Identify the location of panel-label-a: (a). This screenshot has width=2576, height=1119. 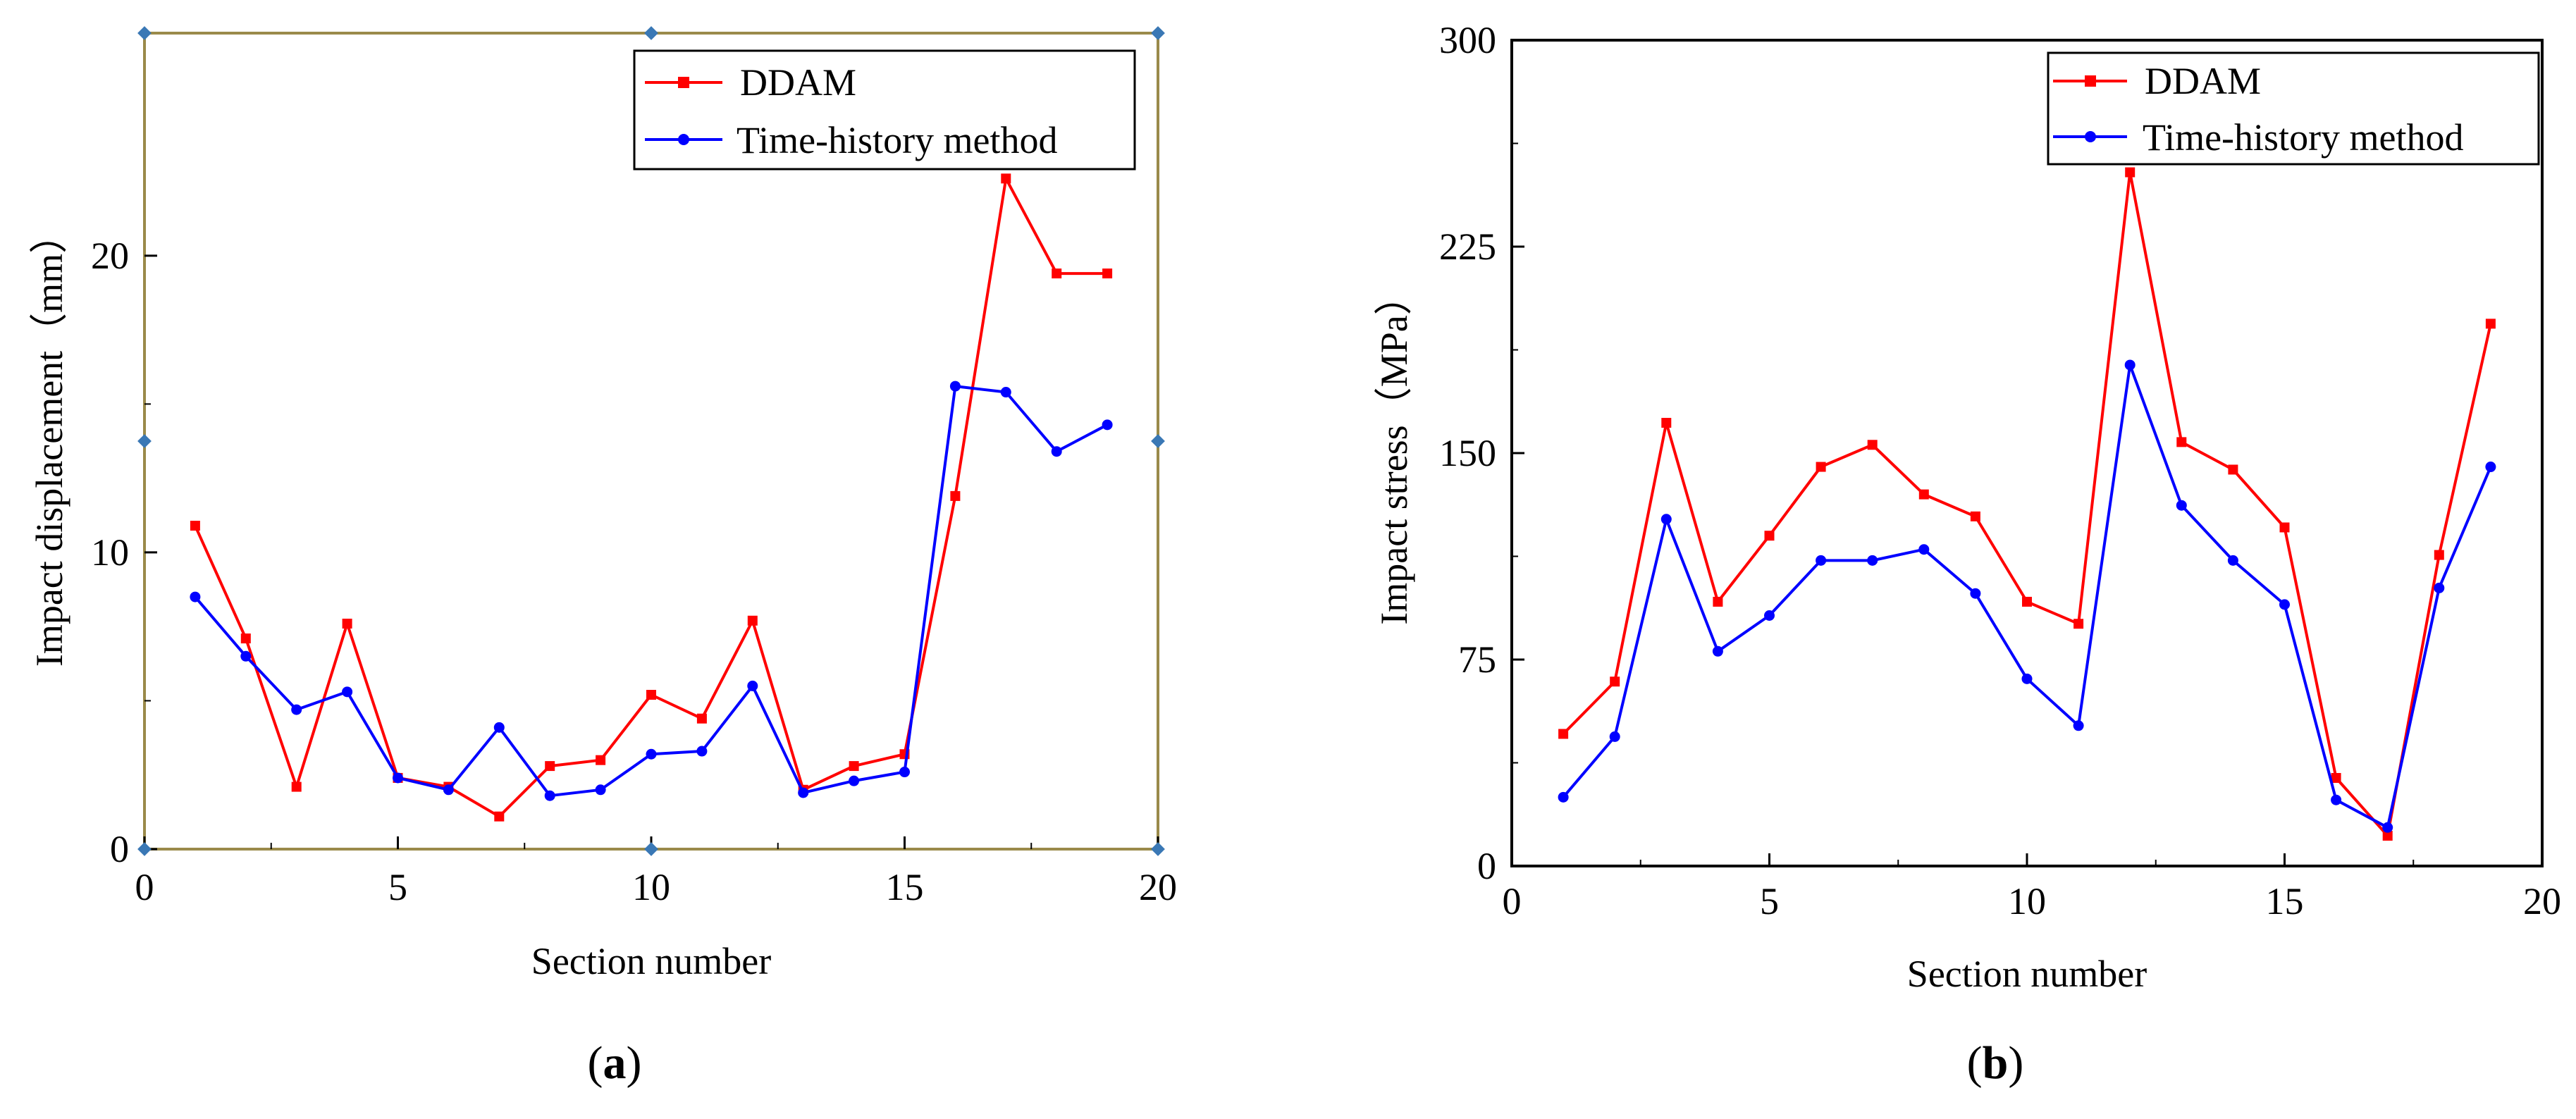
(615, 1063).